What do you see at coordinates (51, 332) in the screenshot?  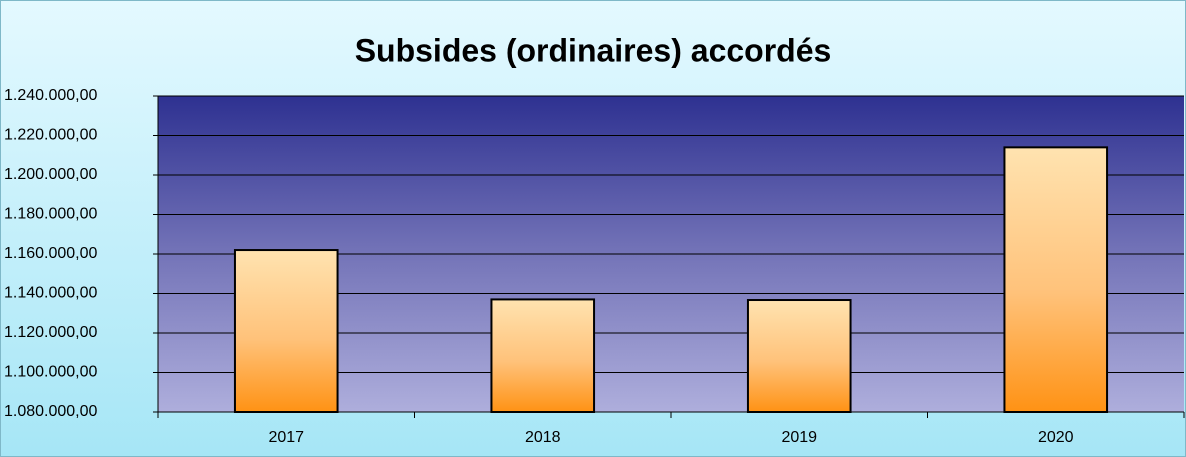 I see `y-tick-label: 1.120.000,00` at bounding box center [51, 332].